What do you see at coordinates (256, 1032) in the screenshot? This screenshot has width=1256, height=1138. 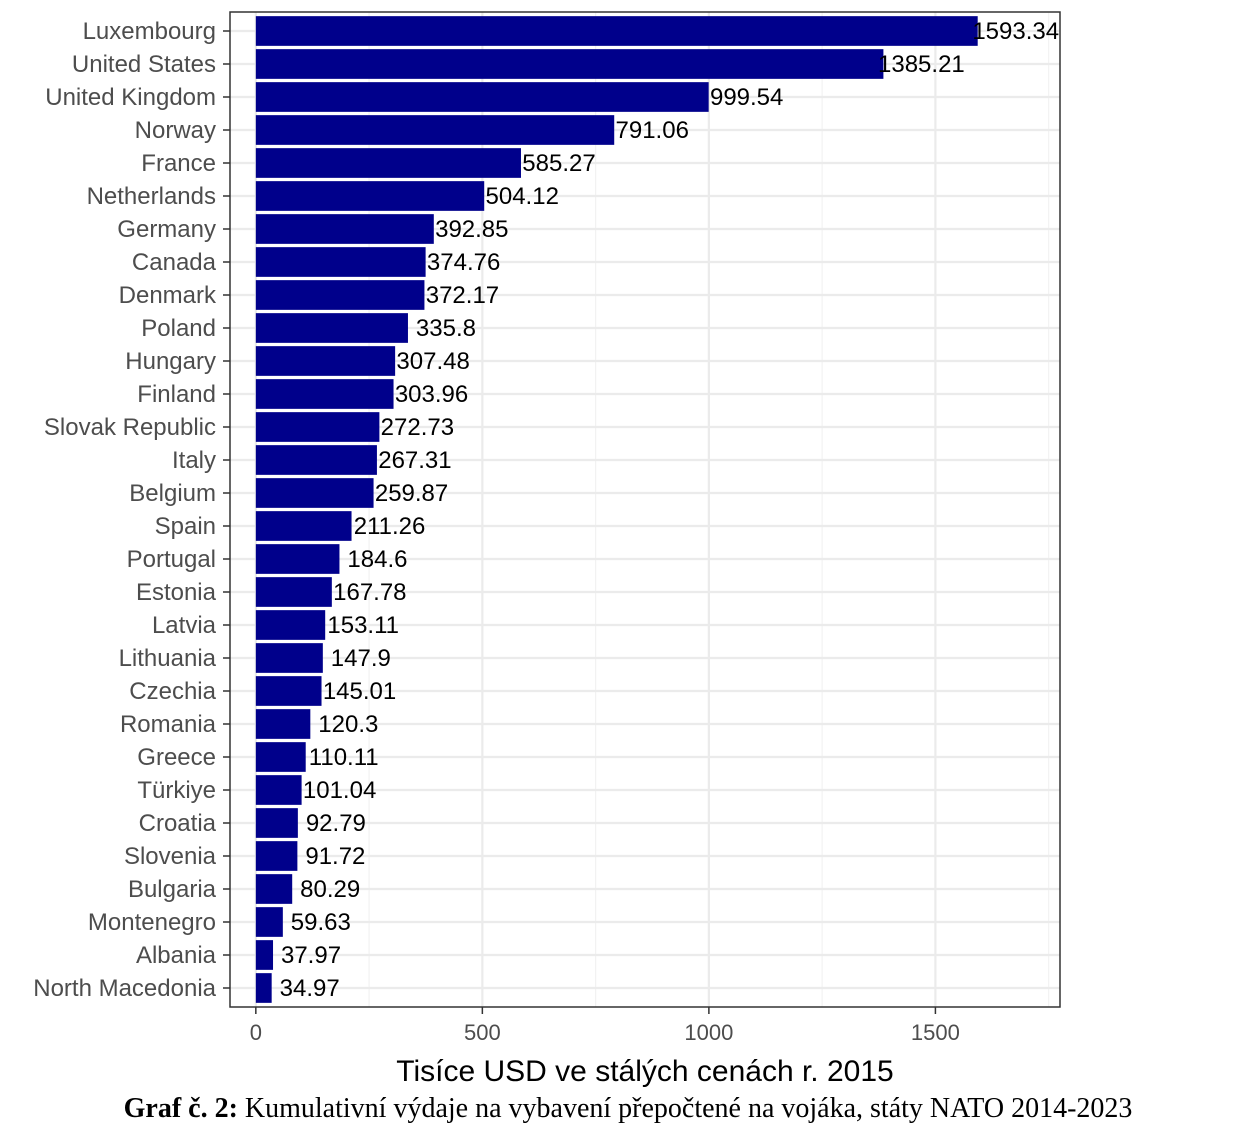 I see `x-tick-label: 0` at bounding box center [256, 1032].